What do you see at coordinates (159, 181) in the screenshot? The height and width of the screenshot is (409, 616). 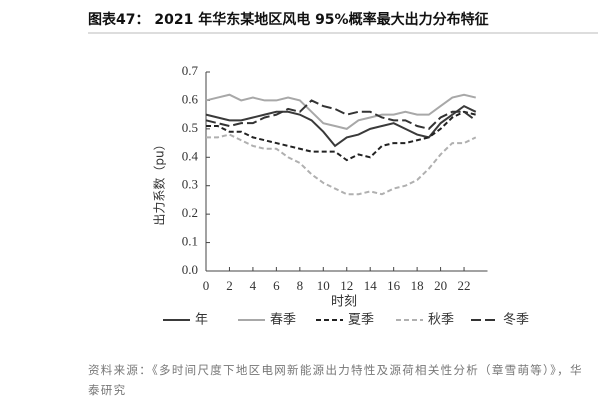 I see `y-axis-label: 出力系数（pu）` at bounding box center [159, 181].